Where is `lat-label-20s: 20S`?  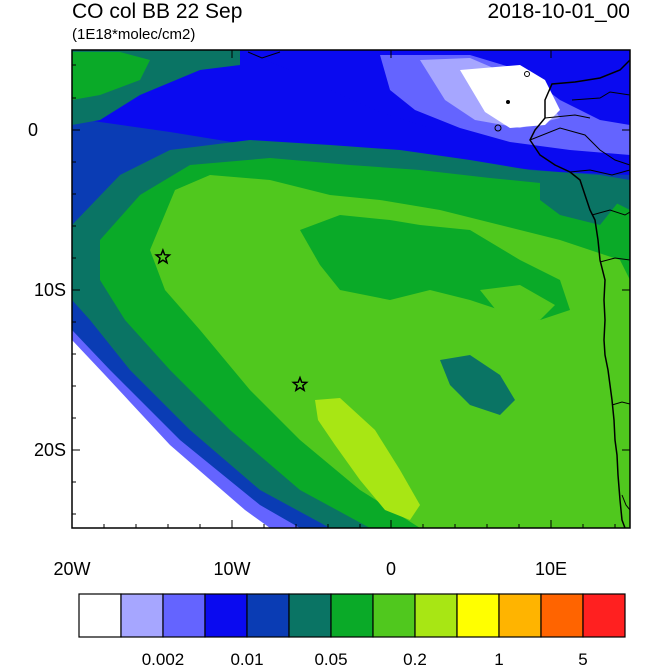 lat-label-20s: 20S is located at coordinates (50, 450).